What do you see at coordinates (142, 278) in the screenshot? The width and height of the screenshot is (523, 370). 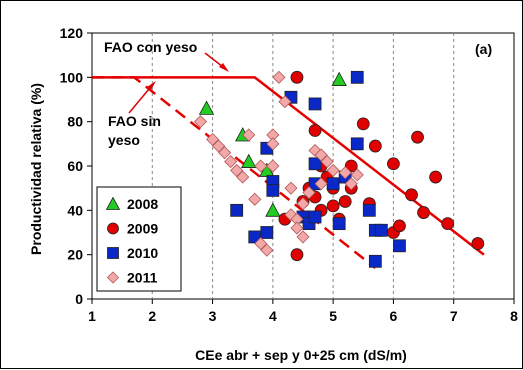 I see `legend-label-2011: 2011` at bounding box center [142, 278].